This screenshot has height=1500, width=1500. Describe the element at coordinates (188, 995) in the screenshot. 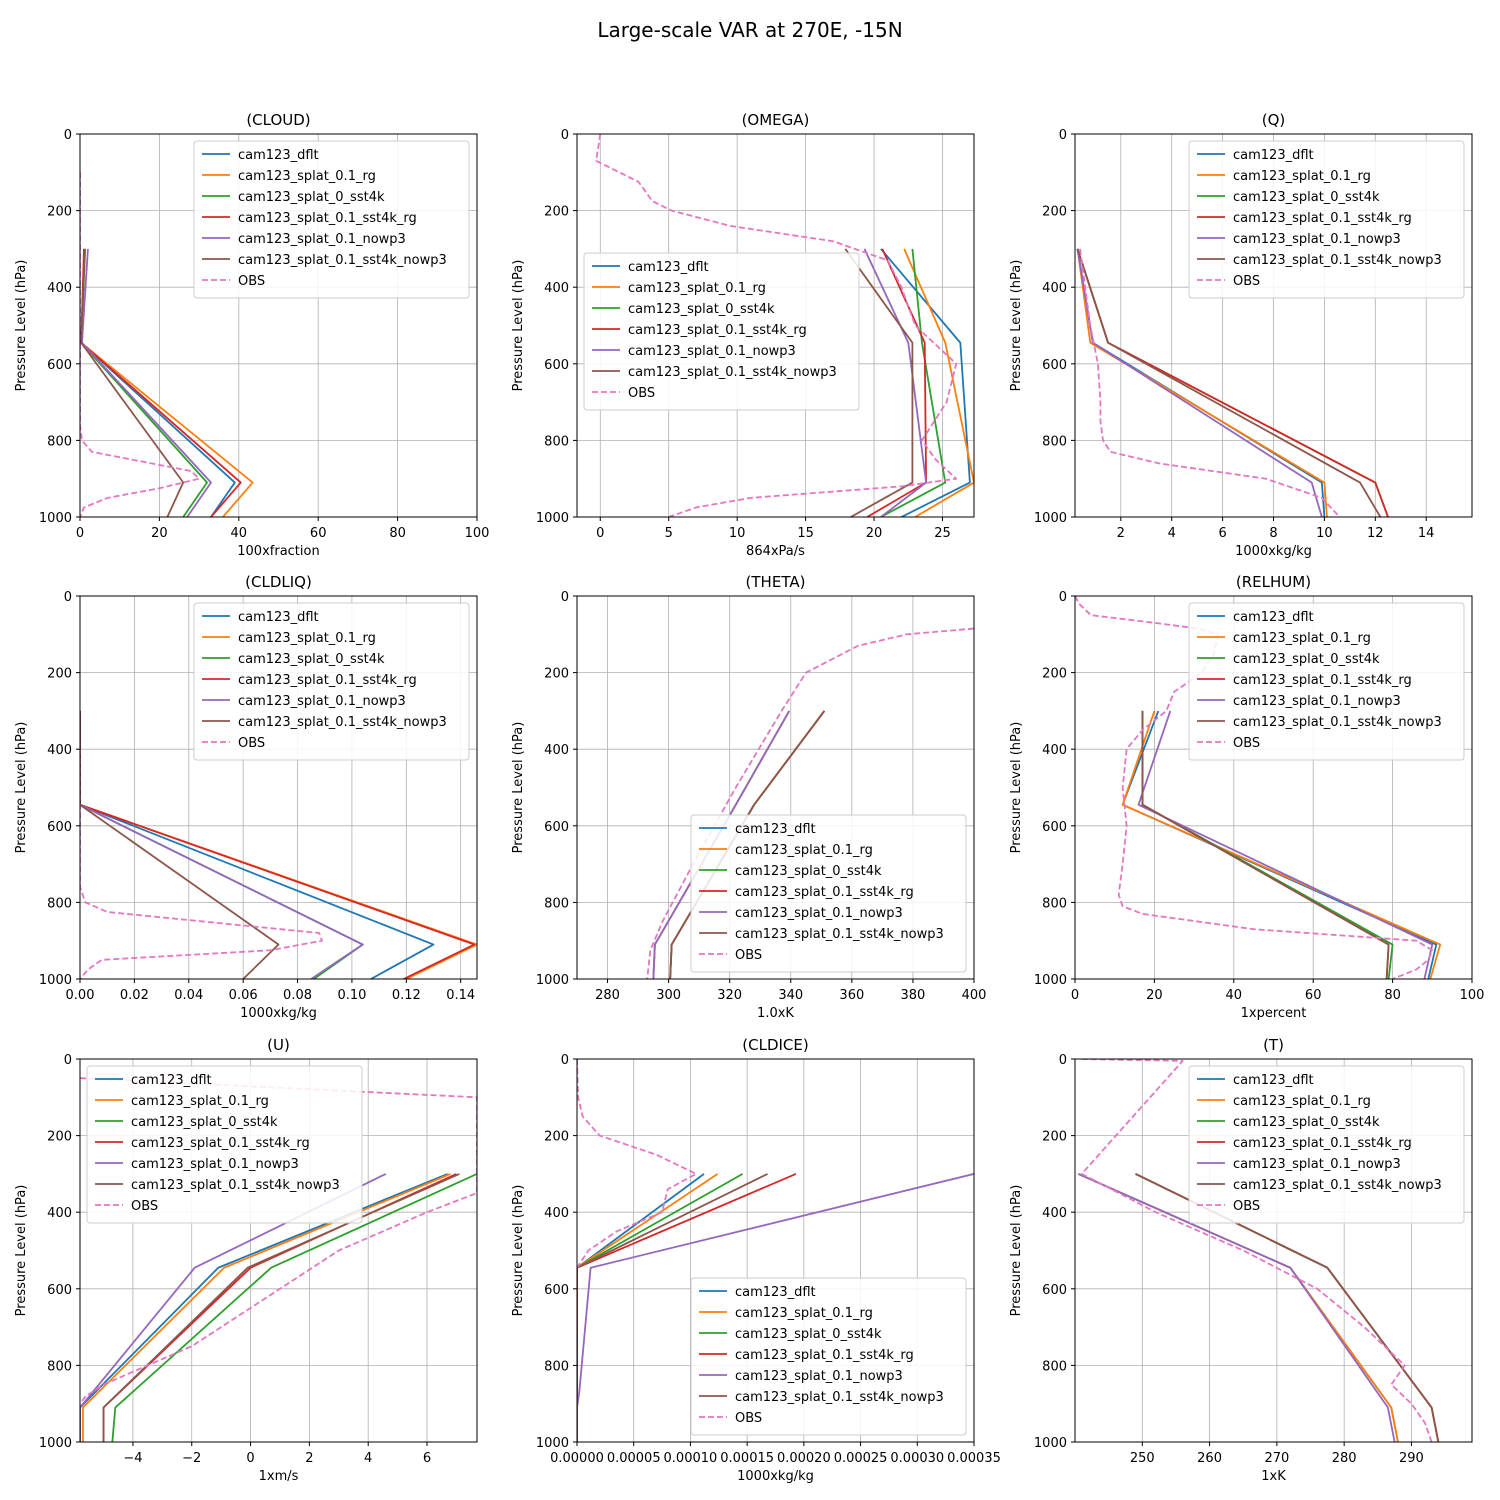

I see `x-tick-label: 0.04` at that location.